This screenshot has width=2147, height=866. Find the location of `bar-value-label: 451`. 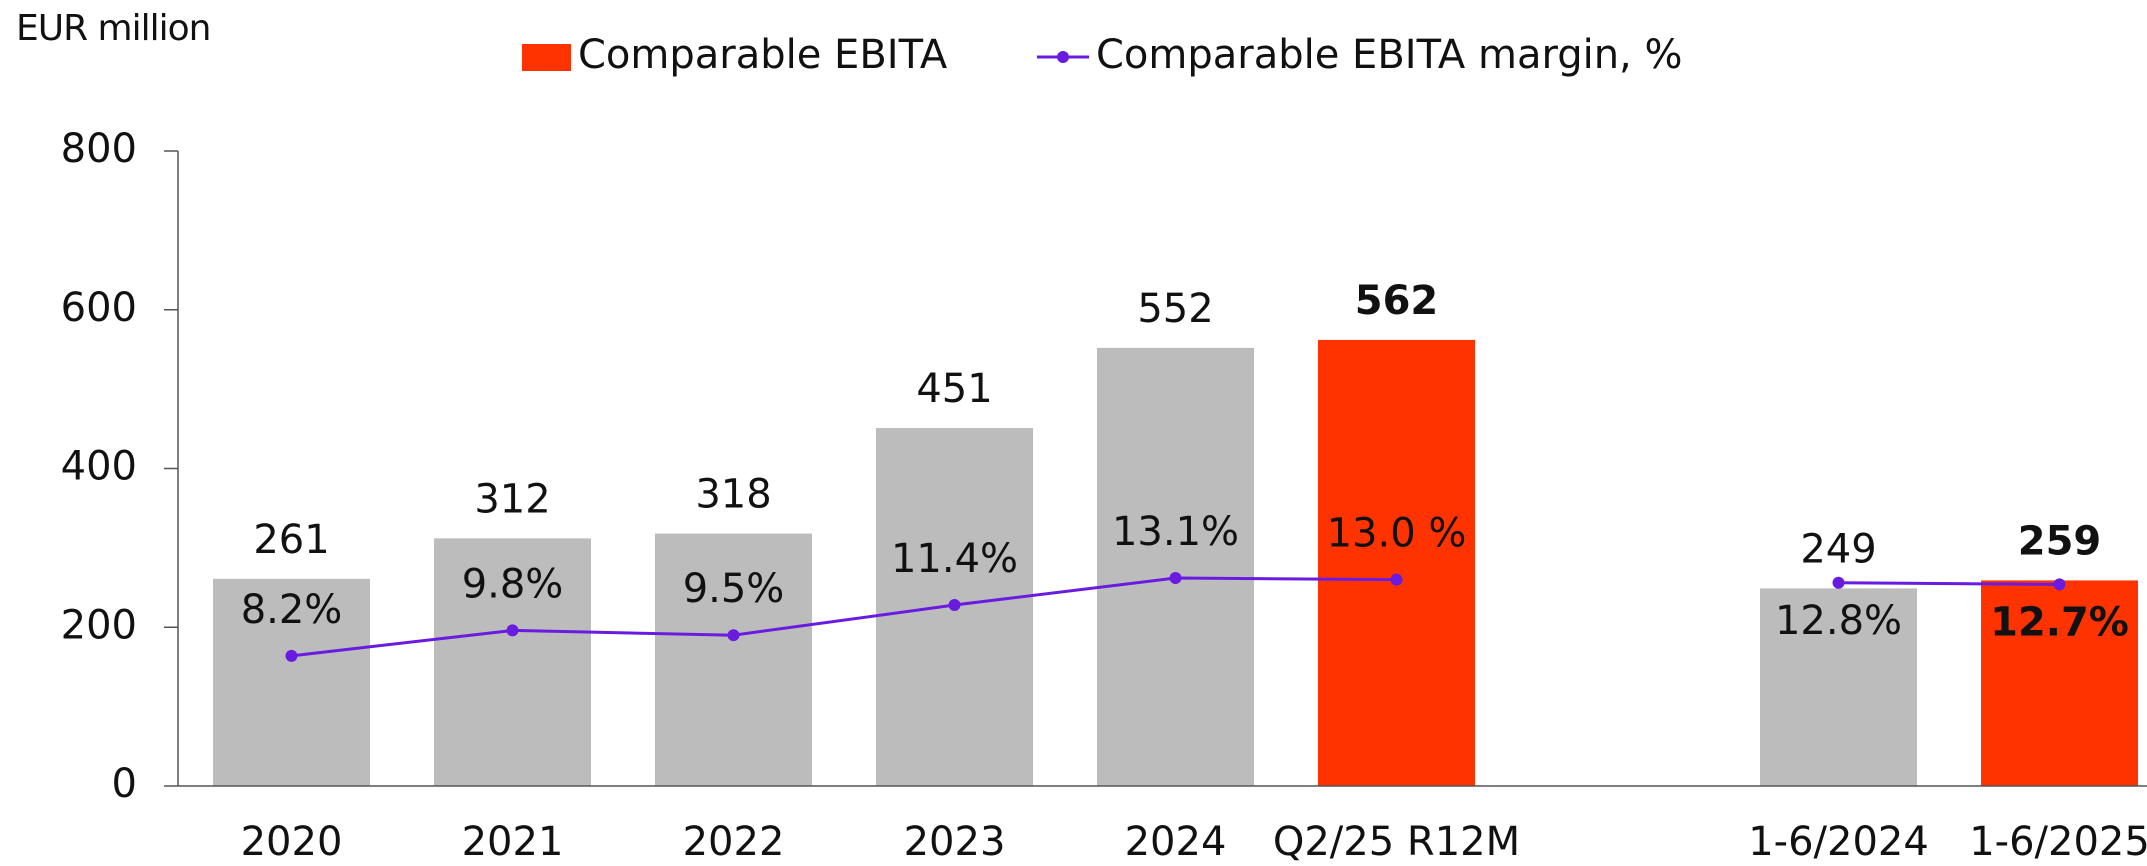

bar-value-label: 451 is located at coordinates (954, 389).